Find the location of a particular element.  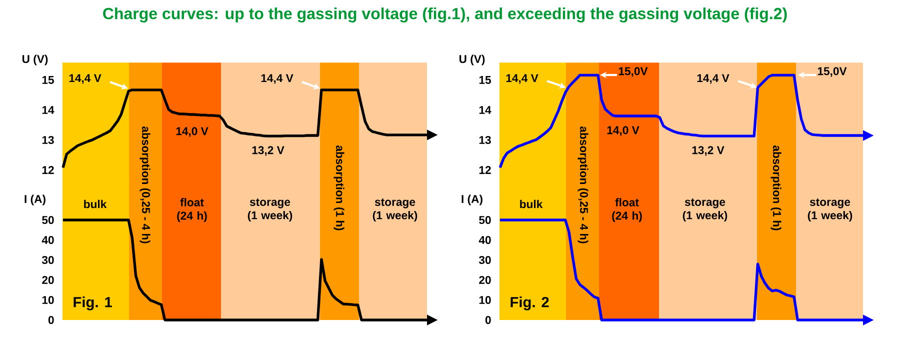

chart-title: Charge curves: up to the gassing voltage (fig.1), and exceeding the gassing voltage (fig.2) is located at coordinates (445, 15).